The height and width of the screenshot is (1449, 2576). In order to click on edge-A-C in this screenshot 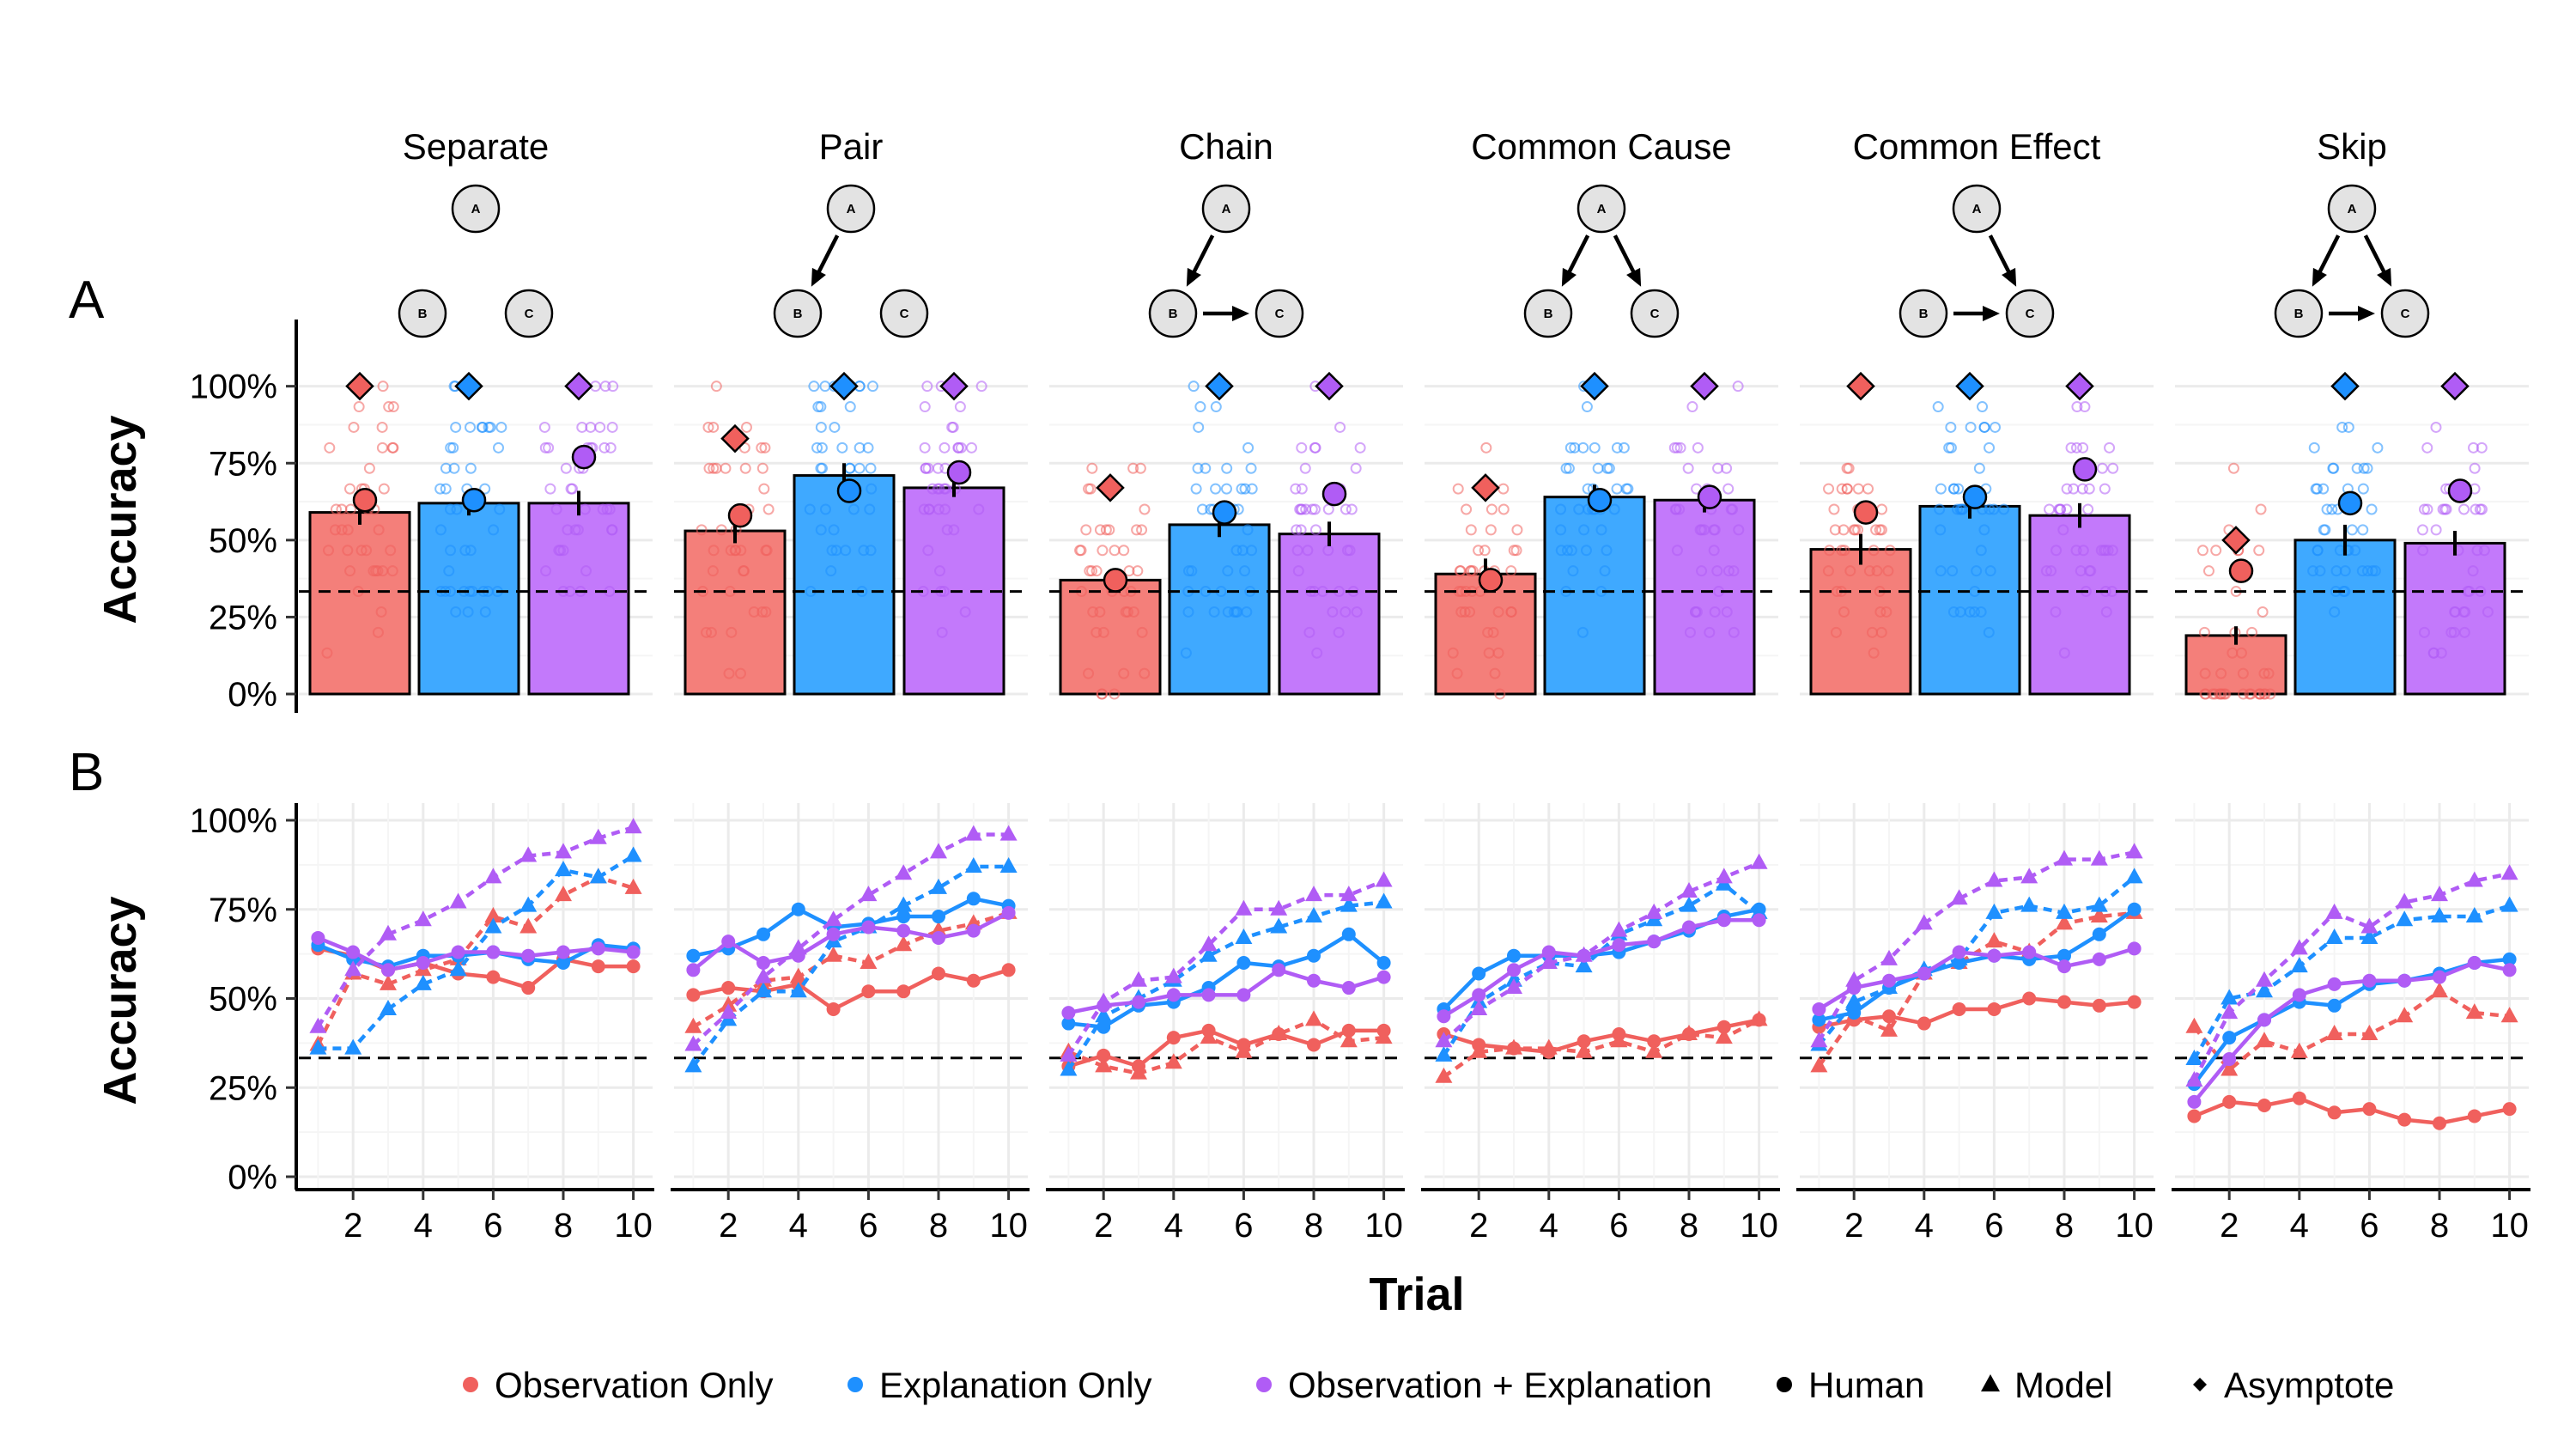, I will do `click(2001, 256)`.